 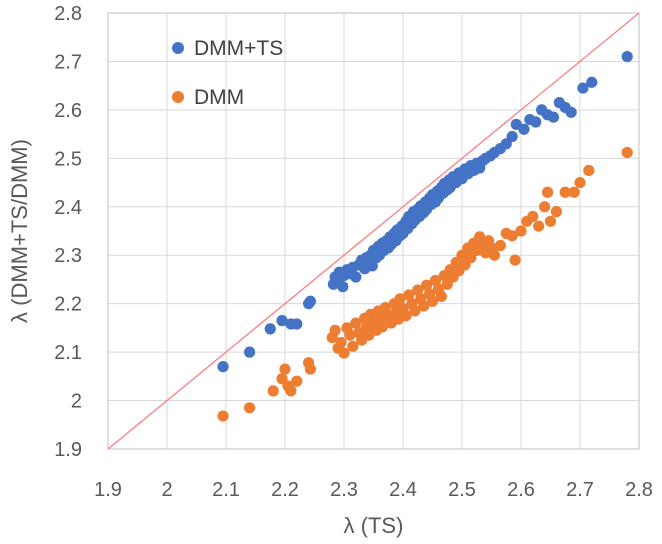 I want to click on x-tick-label: 2.6, so click(x=521, y=490).